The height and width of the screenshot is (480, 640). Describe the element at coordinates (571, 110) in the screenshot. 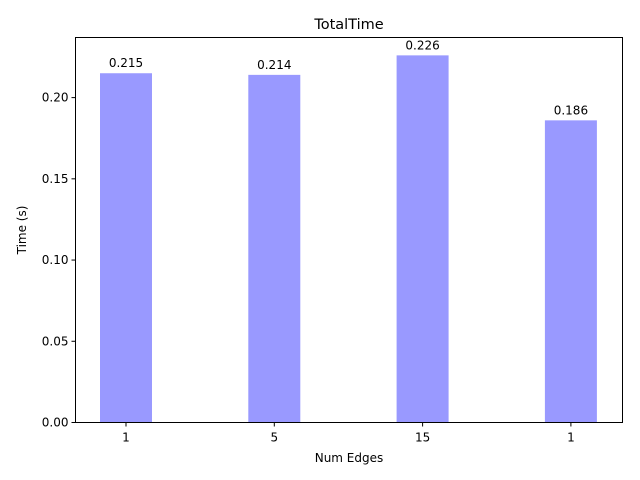

I see `bar-value-label: 0.186` at that location.